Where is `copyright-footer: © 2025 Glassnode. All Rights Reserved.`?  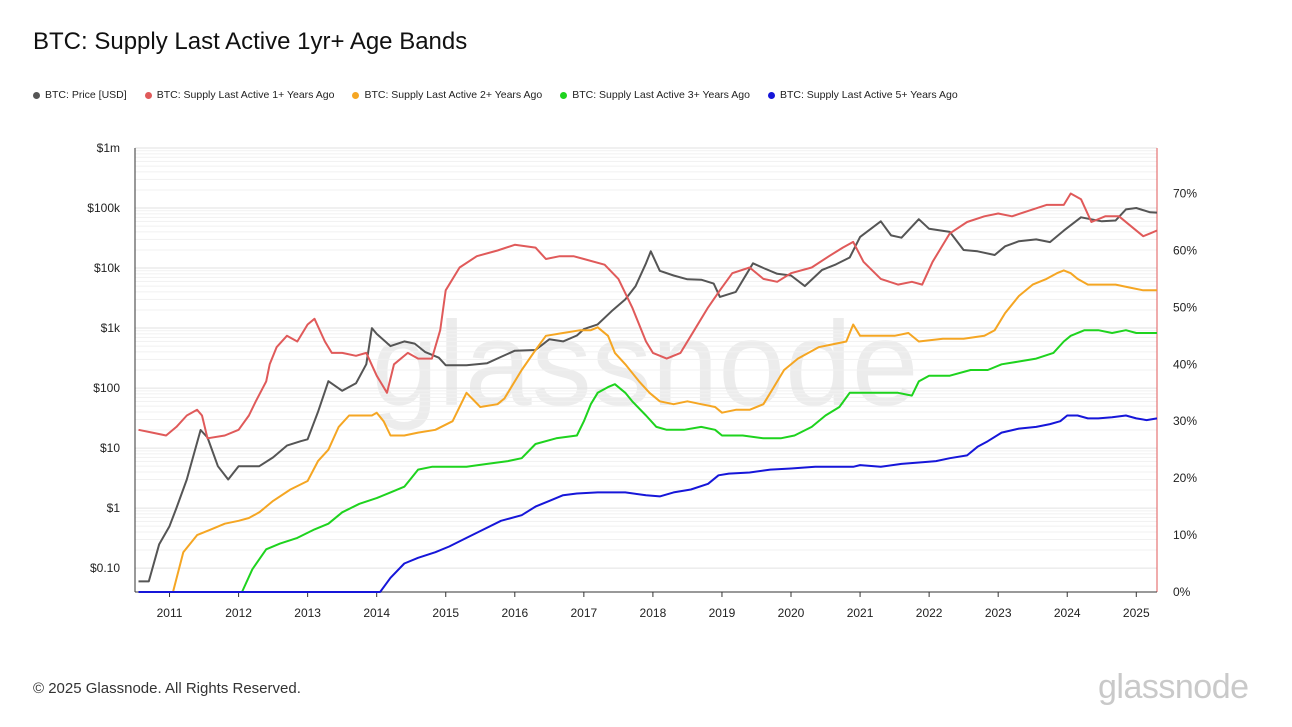 copyright-footer: © 2025 Glassnode. All Rights Reserved. is located at coordinates (167, 688).